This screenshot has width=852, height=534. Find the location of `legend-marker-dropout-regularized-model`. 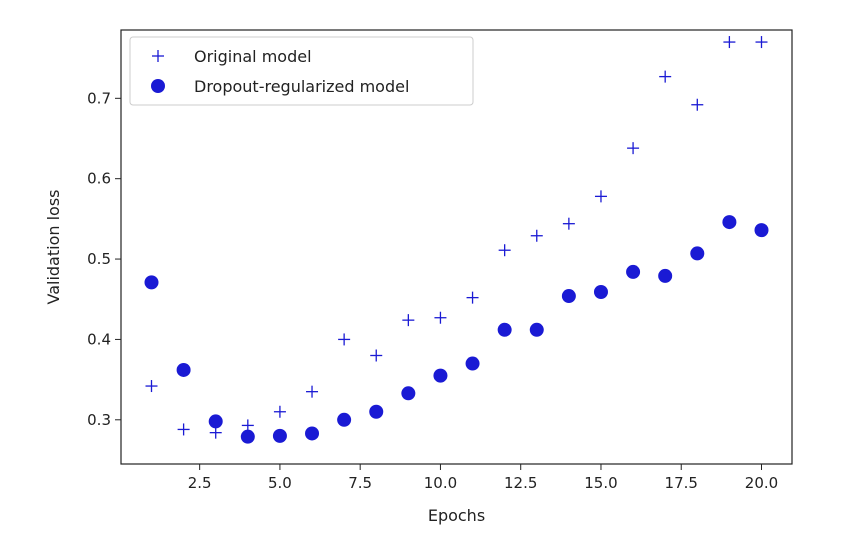

legend-marker-dropout-regularized-model is located at coordinates (158, 86).